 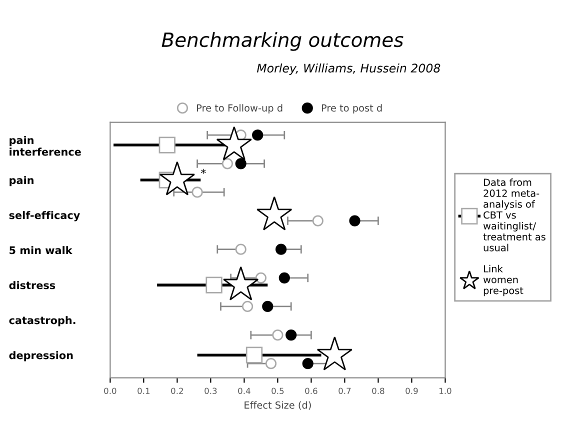 What do you see at coordinates (210, 391) in the screenshot?
I see `x-tick-label: 0.3` at bounding box center [210, 391].